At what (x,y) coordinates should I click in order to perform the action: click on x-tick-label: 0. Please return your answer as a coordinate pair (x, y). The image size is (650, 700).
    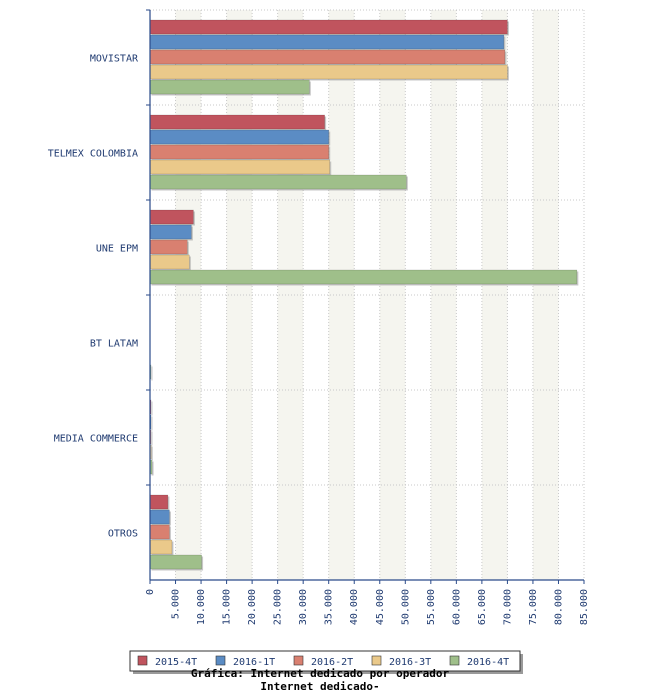
    Looking at the image, I should click on (150, 592).